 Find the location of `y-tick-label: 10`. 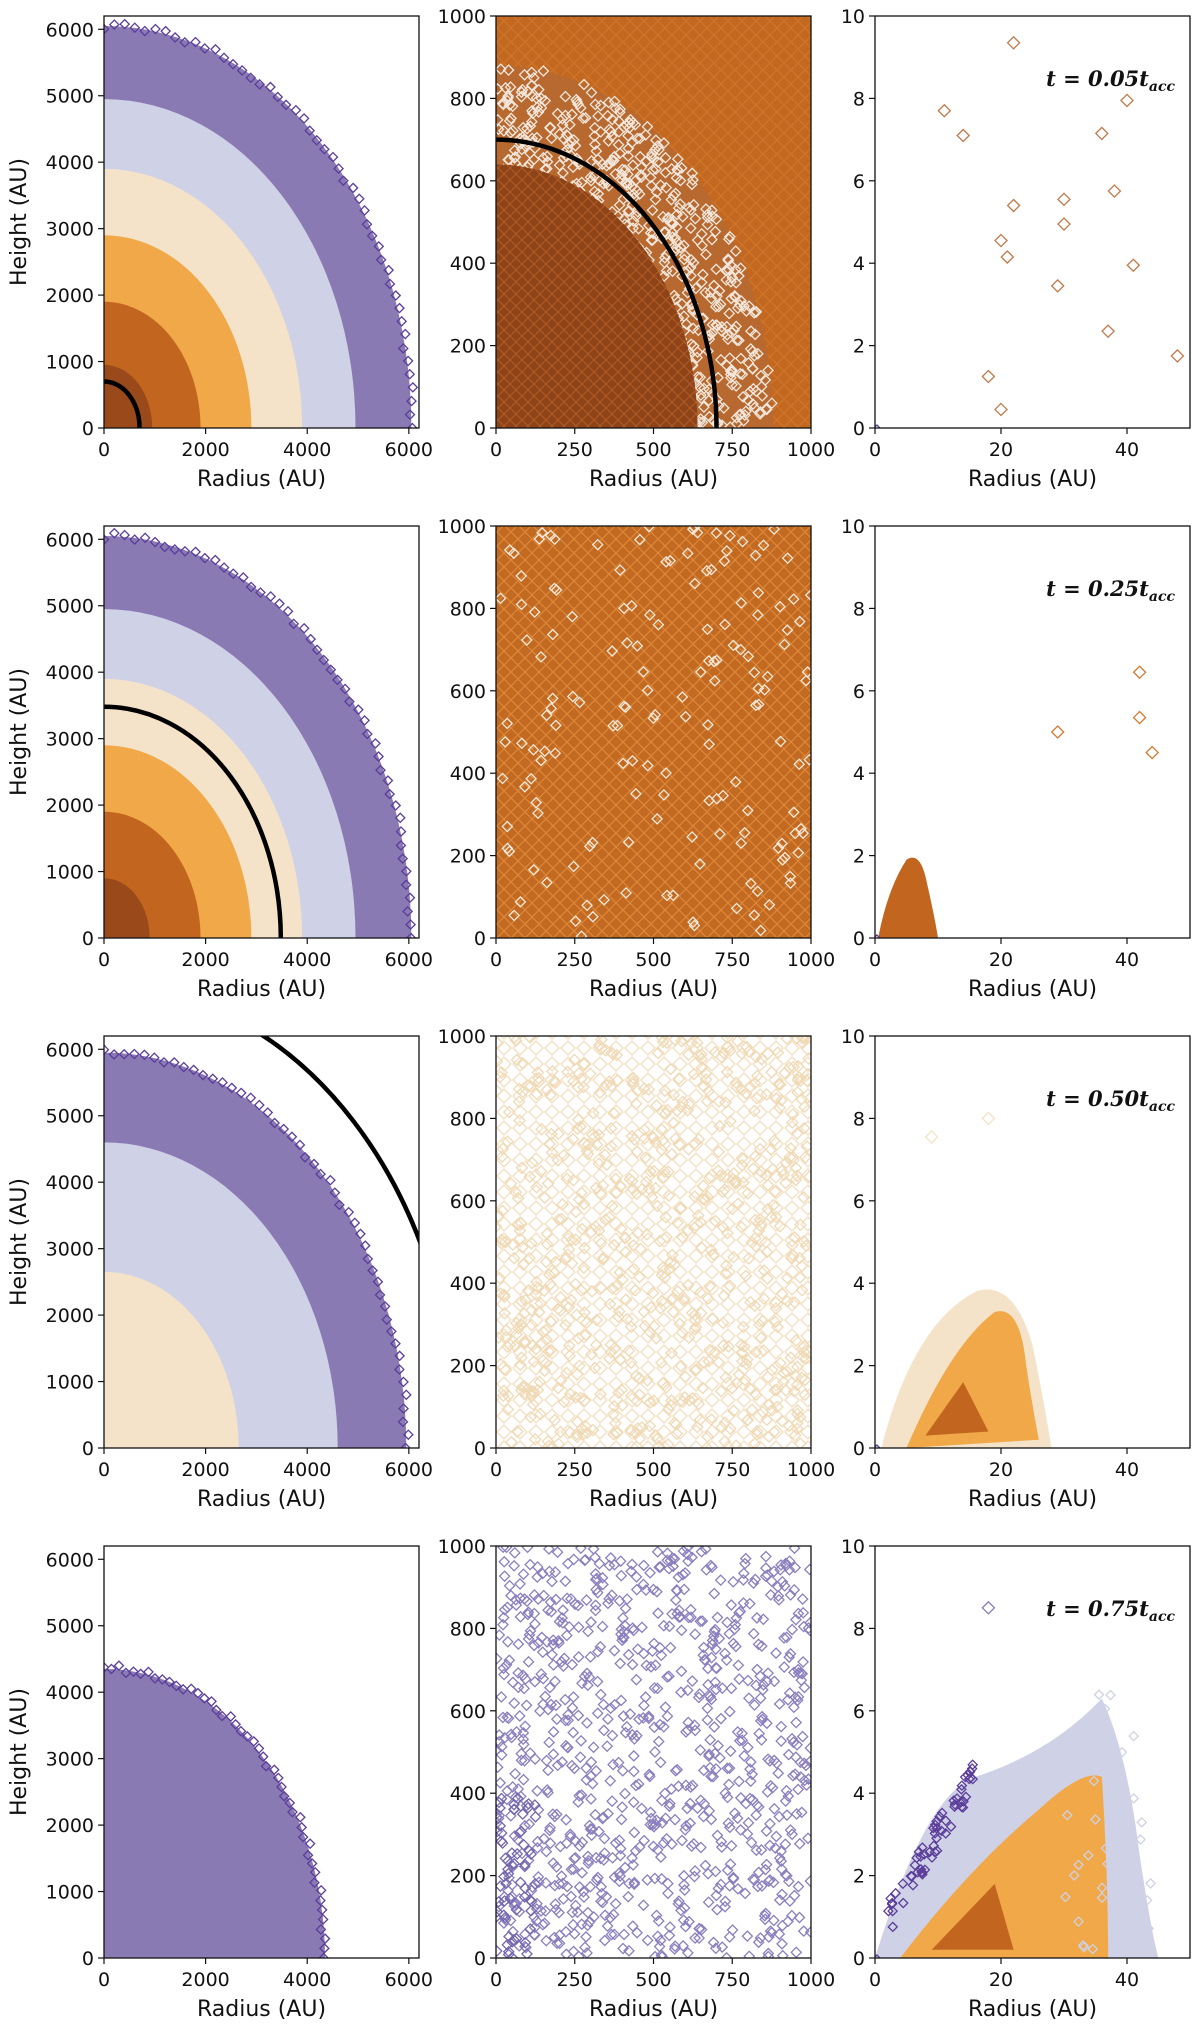

y-tick-label: 10 is located at coordinates (853, 1037).